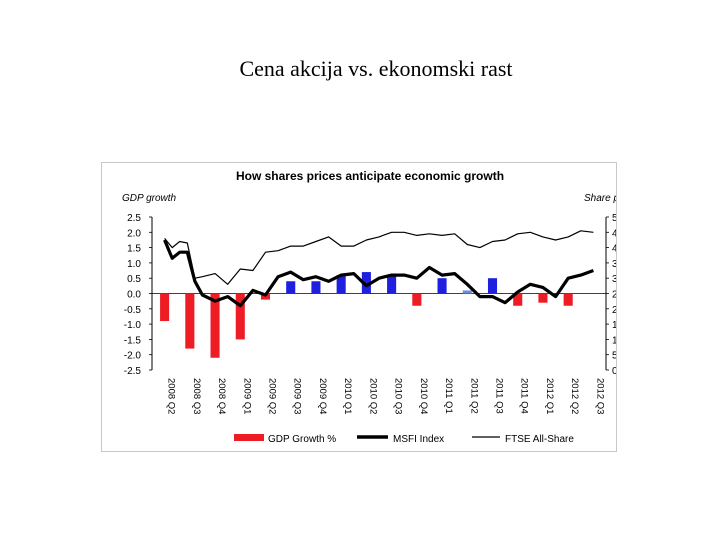 This screenshot has width=720, height=540. What do you see at coordinates (448, 396) in the screenshot?
I see `x-tick-label: 2011 Q1` at bounding box center [448, 396].